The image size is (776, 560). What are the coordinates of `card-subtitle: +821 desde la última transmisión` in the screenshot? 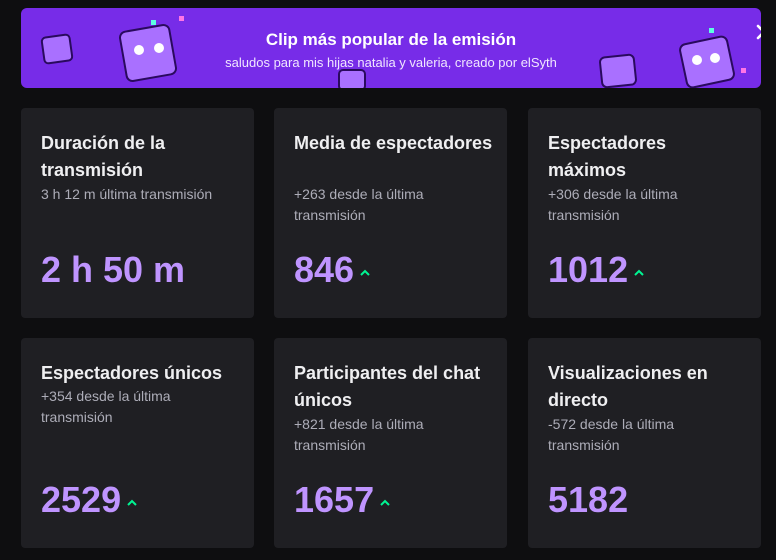 It's located at (359, 434).